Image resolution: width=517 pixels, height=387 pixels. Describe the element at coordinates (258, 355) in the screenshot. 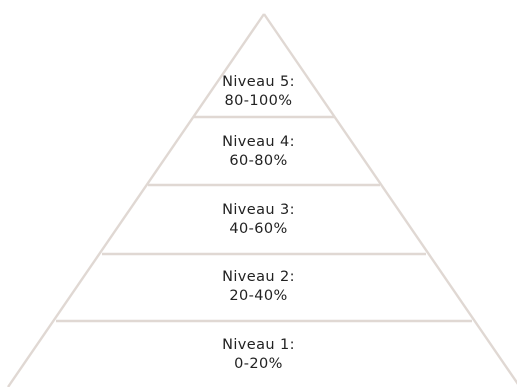

I see `level-1-label: Niveau 1: 0-20%` at that location.